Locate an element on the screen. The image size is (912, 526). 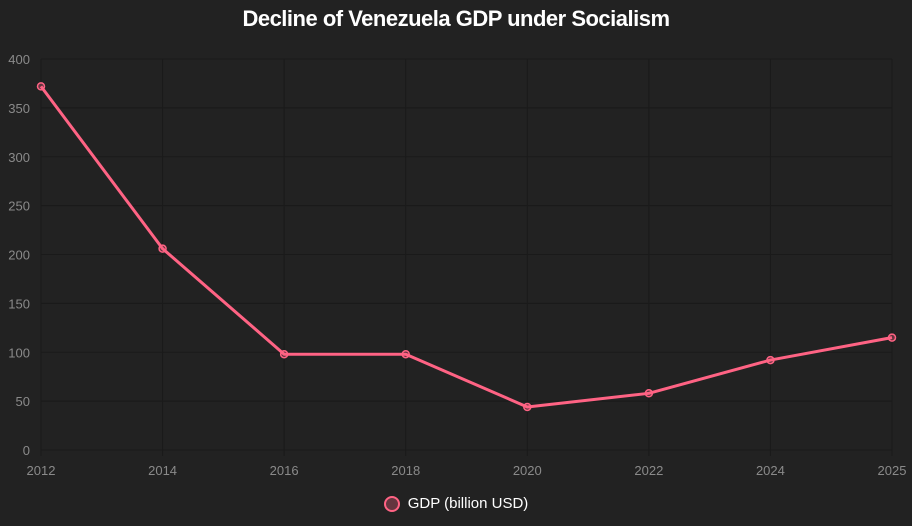
y-tick-label: 350 is located at coordinates (19, 108).